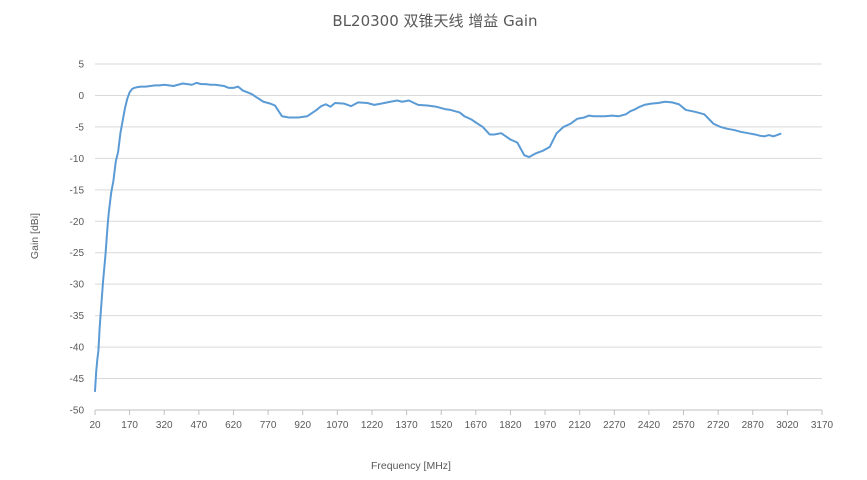 This screenshot has width=867, height=480. What do you see at coordinates (164, 425) in the screenshot?
I see `x-tick-label: 320` at bounding box center [164, 425].